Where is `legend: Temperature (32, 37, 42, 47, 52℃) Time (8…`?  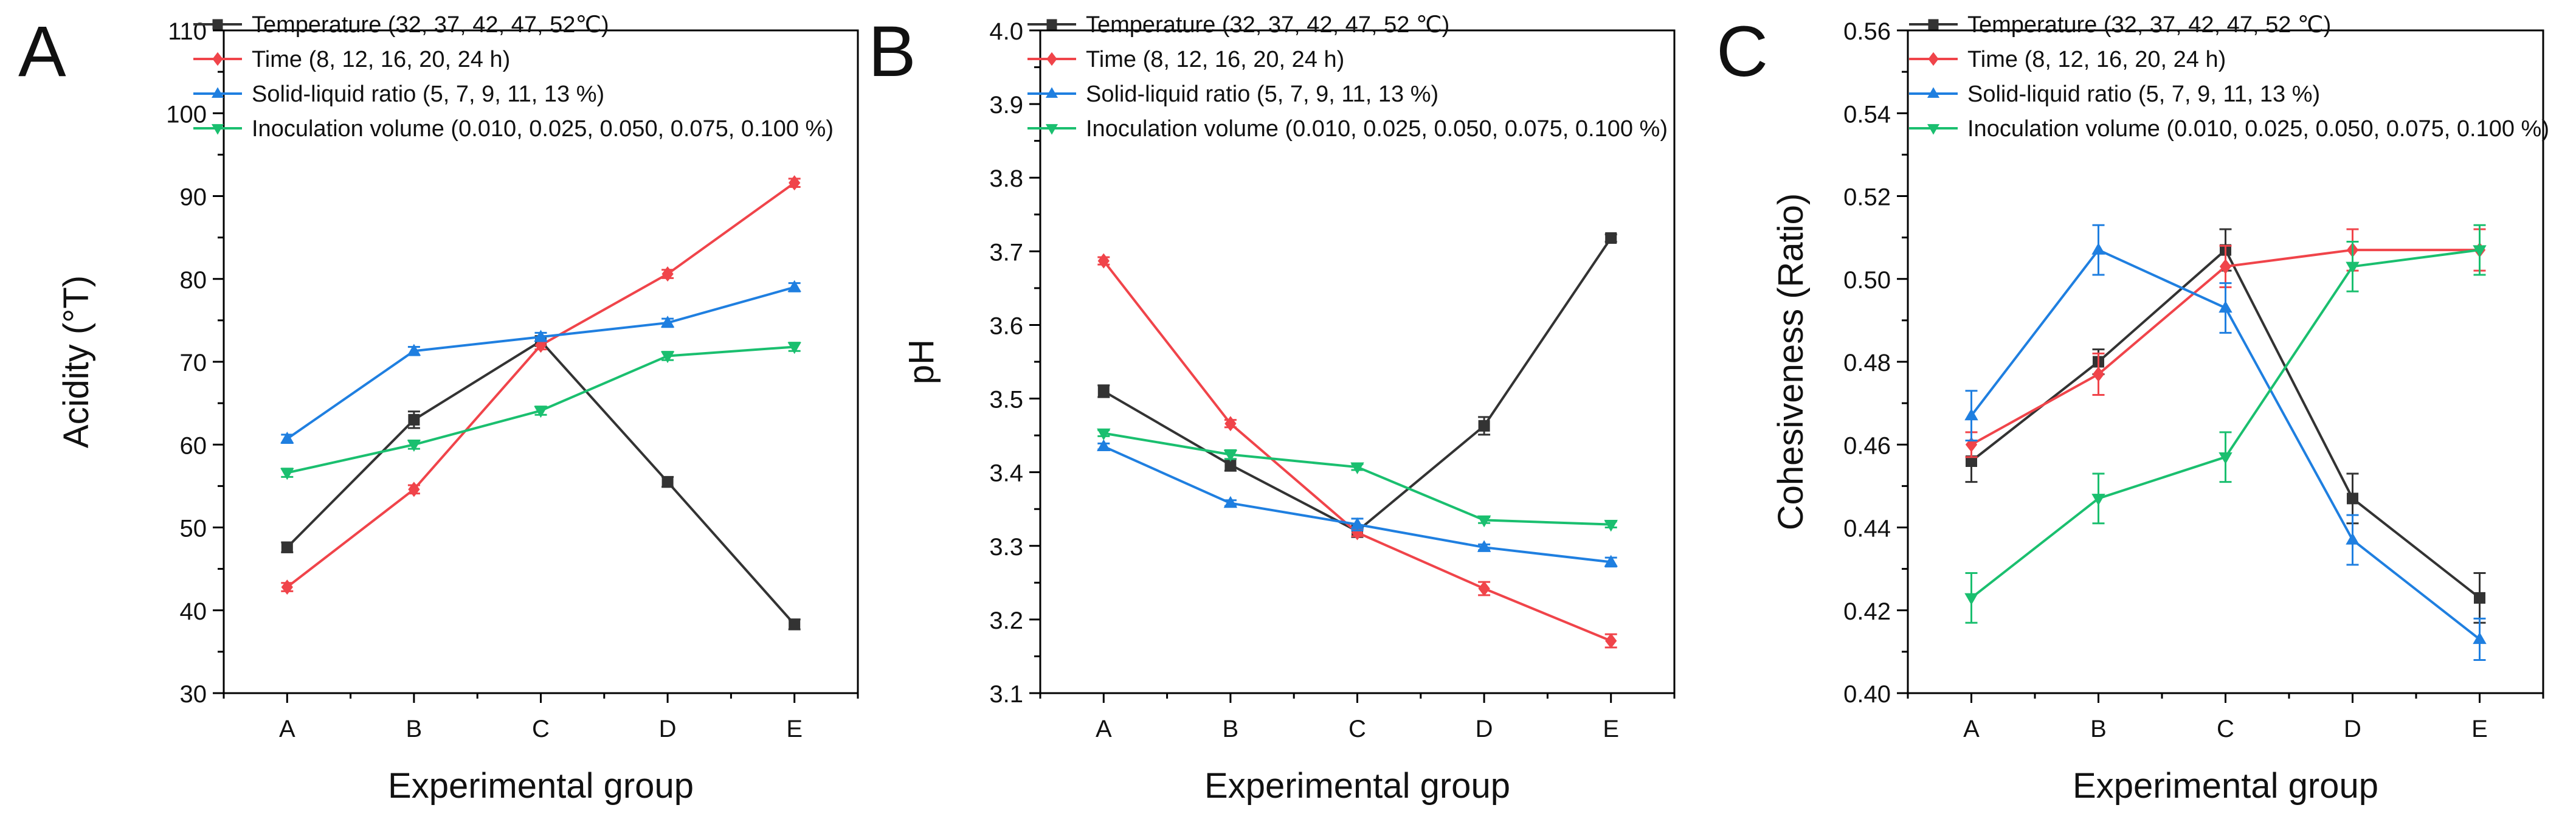
legend: Temperature (32, 37, 42, 47, 52℃) Time (8… is located at coordinates (513, 77).